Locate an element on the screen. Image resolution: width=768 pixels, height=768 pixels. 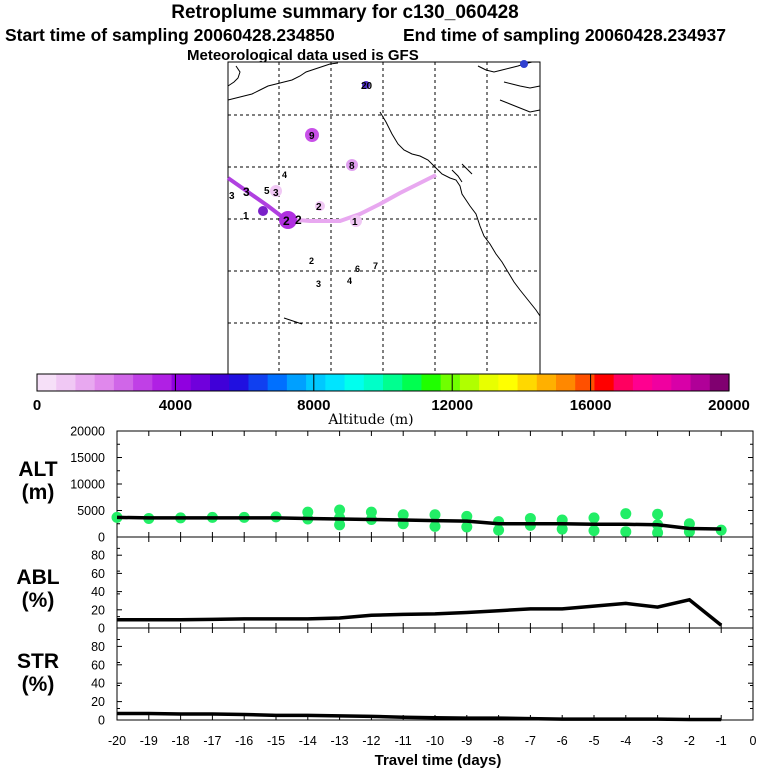
plume-track-dark is located at coordinates (256, 198).